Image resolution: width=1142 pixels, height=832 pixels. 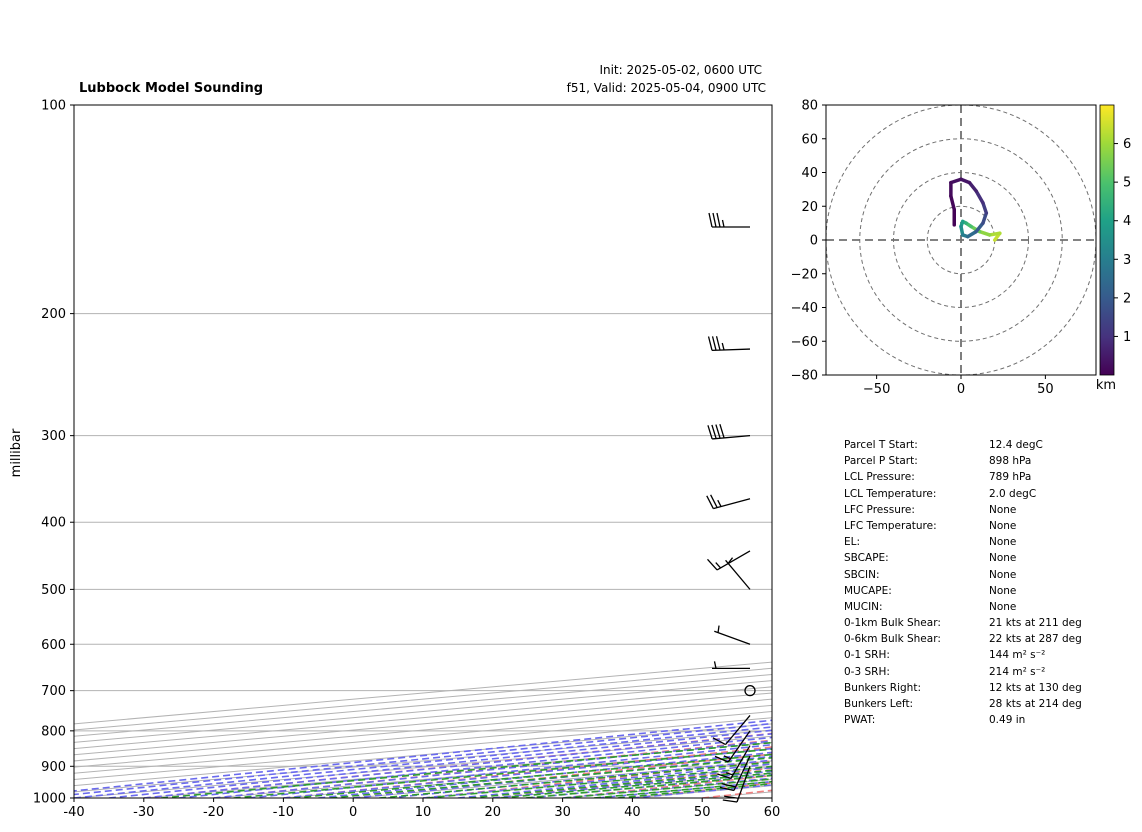 I want to click on stat-value: 2.0 degC, so click(x=1013, y=493).